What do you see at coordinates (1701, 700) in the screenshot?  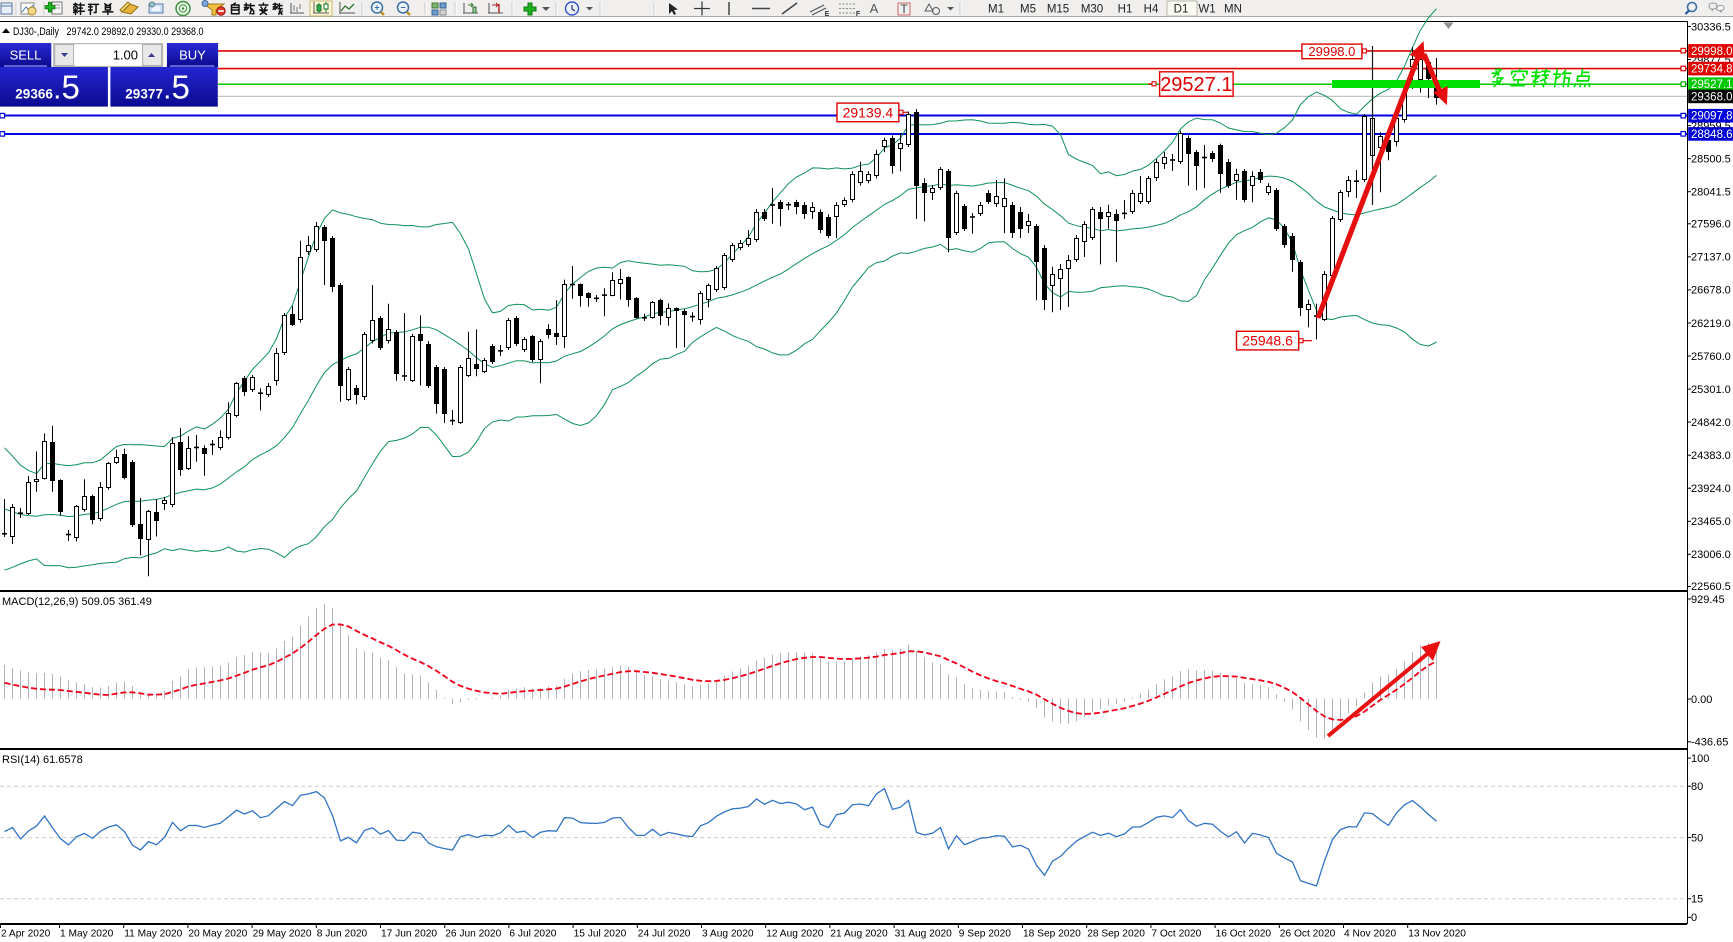 I see `svg-text: 0.00` at bounding box center [1701, 700].